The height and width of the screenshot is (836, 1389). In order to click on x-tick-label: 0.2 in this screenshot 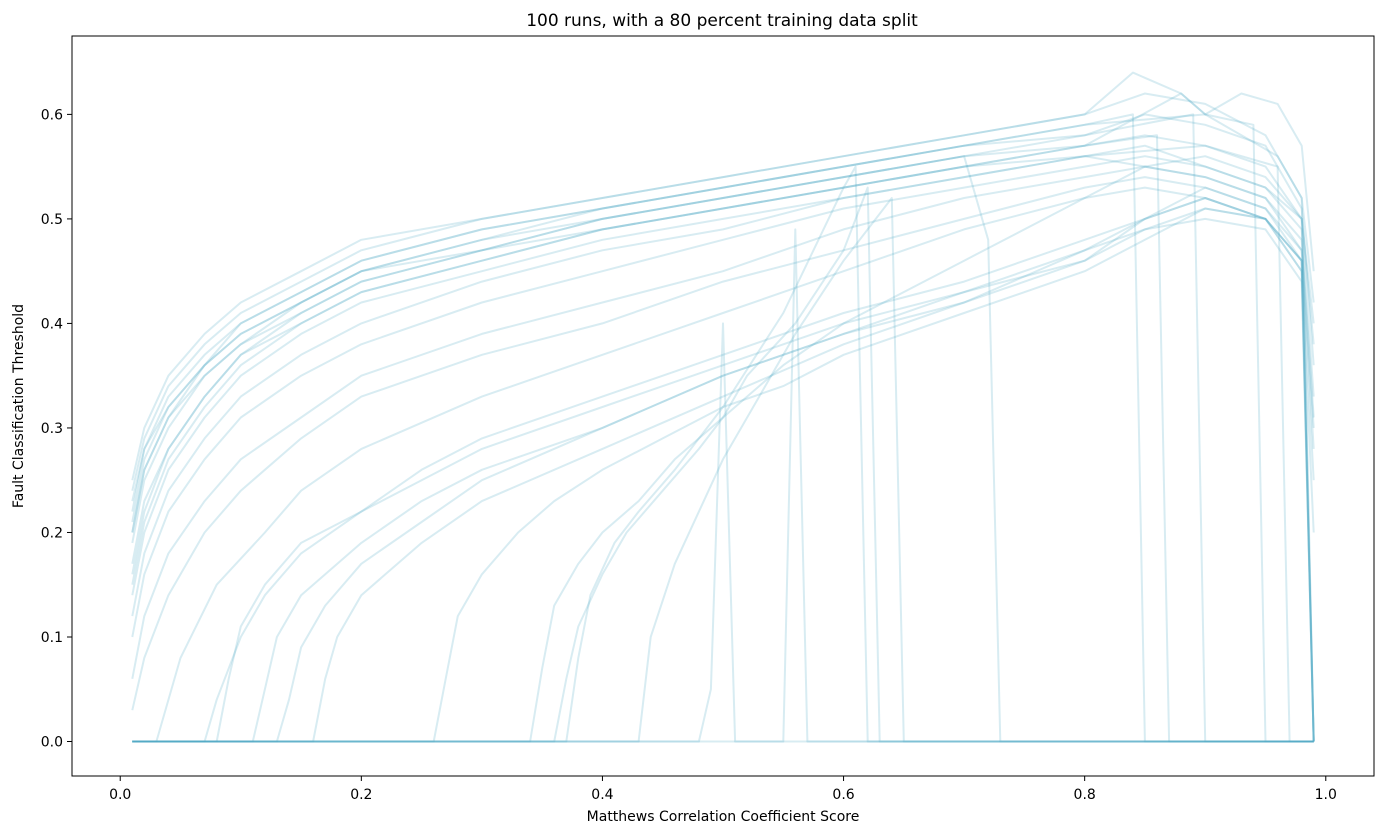, I will do `click(361, 795)`.